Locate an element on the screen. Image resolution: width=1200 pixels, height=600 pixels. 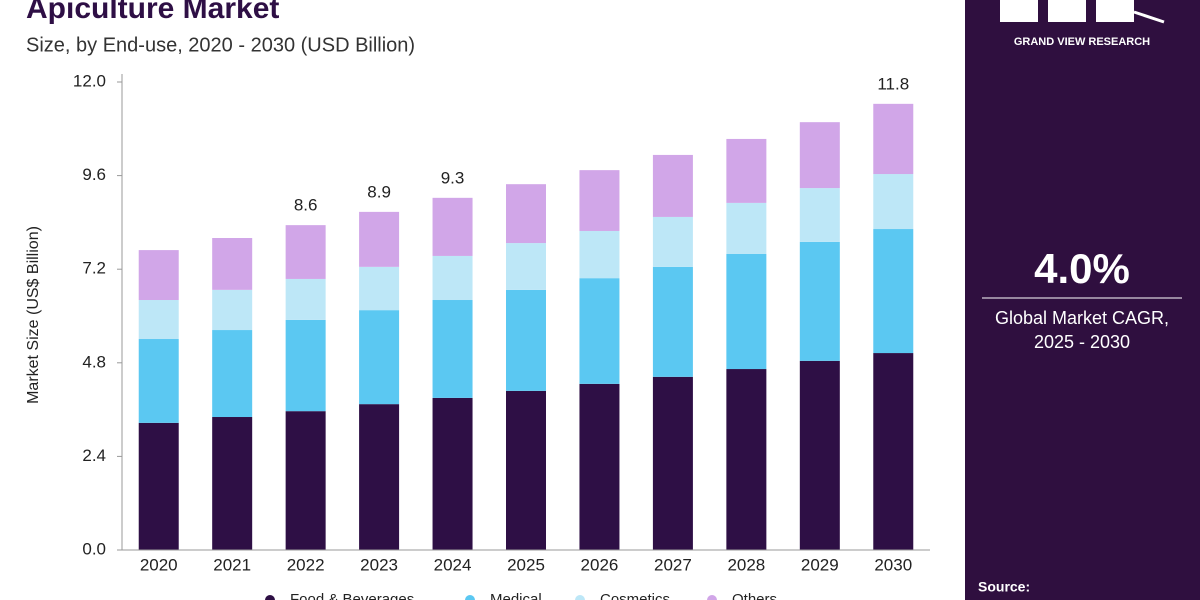
y-tick-label: 2.4 is located at coordinates (94, 455).